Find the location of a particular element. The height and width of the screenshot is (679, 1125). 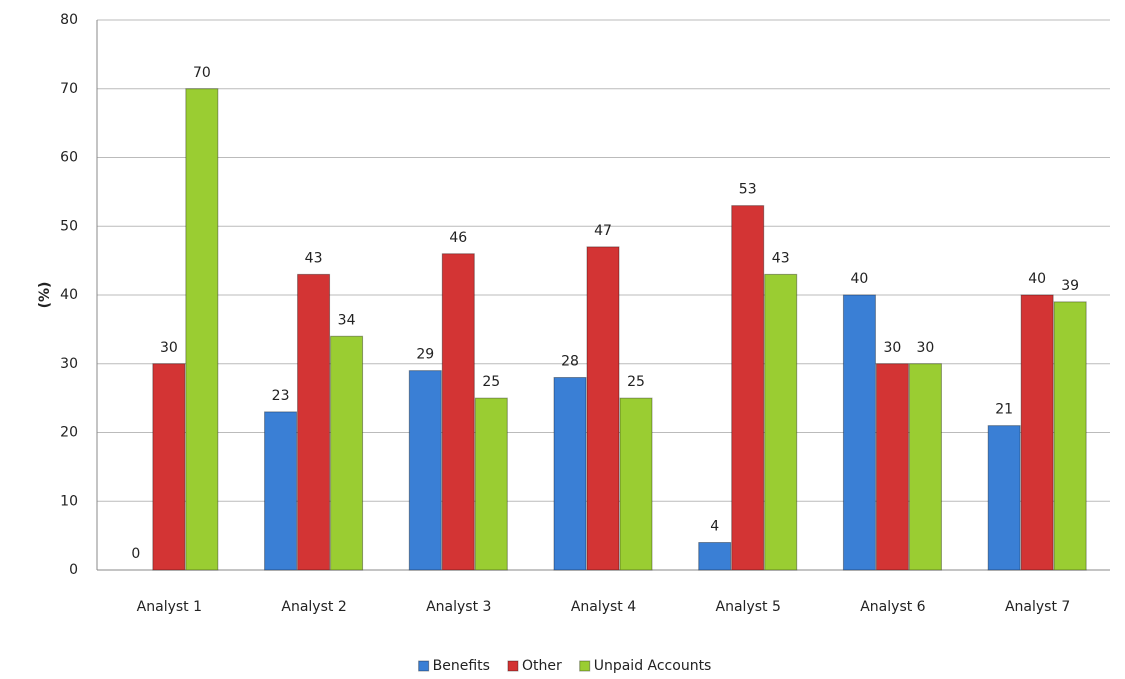

x-tick-label: Analyst 7 is located at coordinates (1037, 607).